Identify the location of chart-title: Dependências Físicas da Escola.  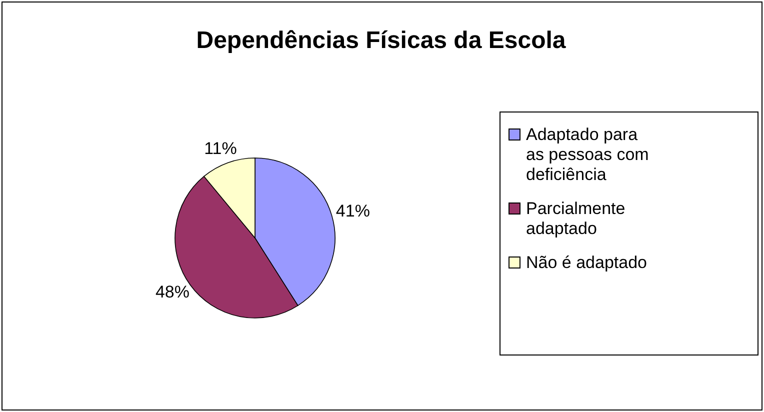
(381, 40).